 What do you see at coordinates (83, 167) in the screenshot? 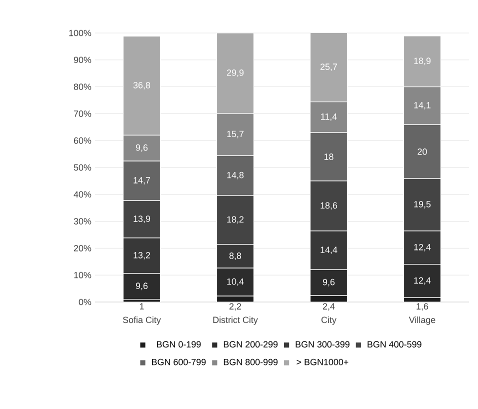
I see `y-tick-label: 50%` at bounding box center [83, 167].